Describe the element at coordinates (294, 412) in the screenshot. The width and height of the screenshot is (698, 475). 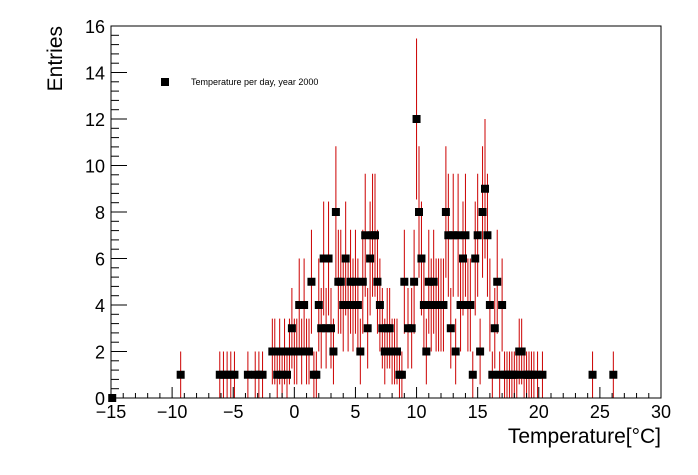
I see `x-tick-label: 0` at that location.